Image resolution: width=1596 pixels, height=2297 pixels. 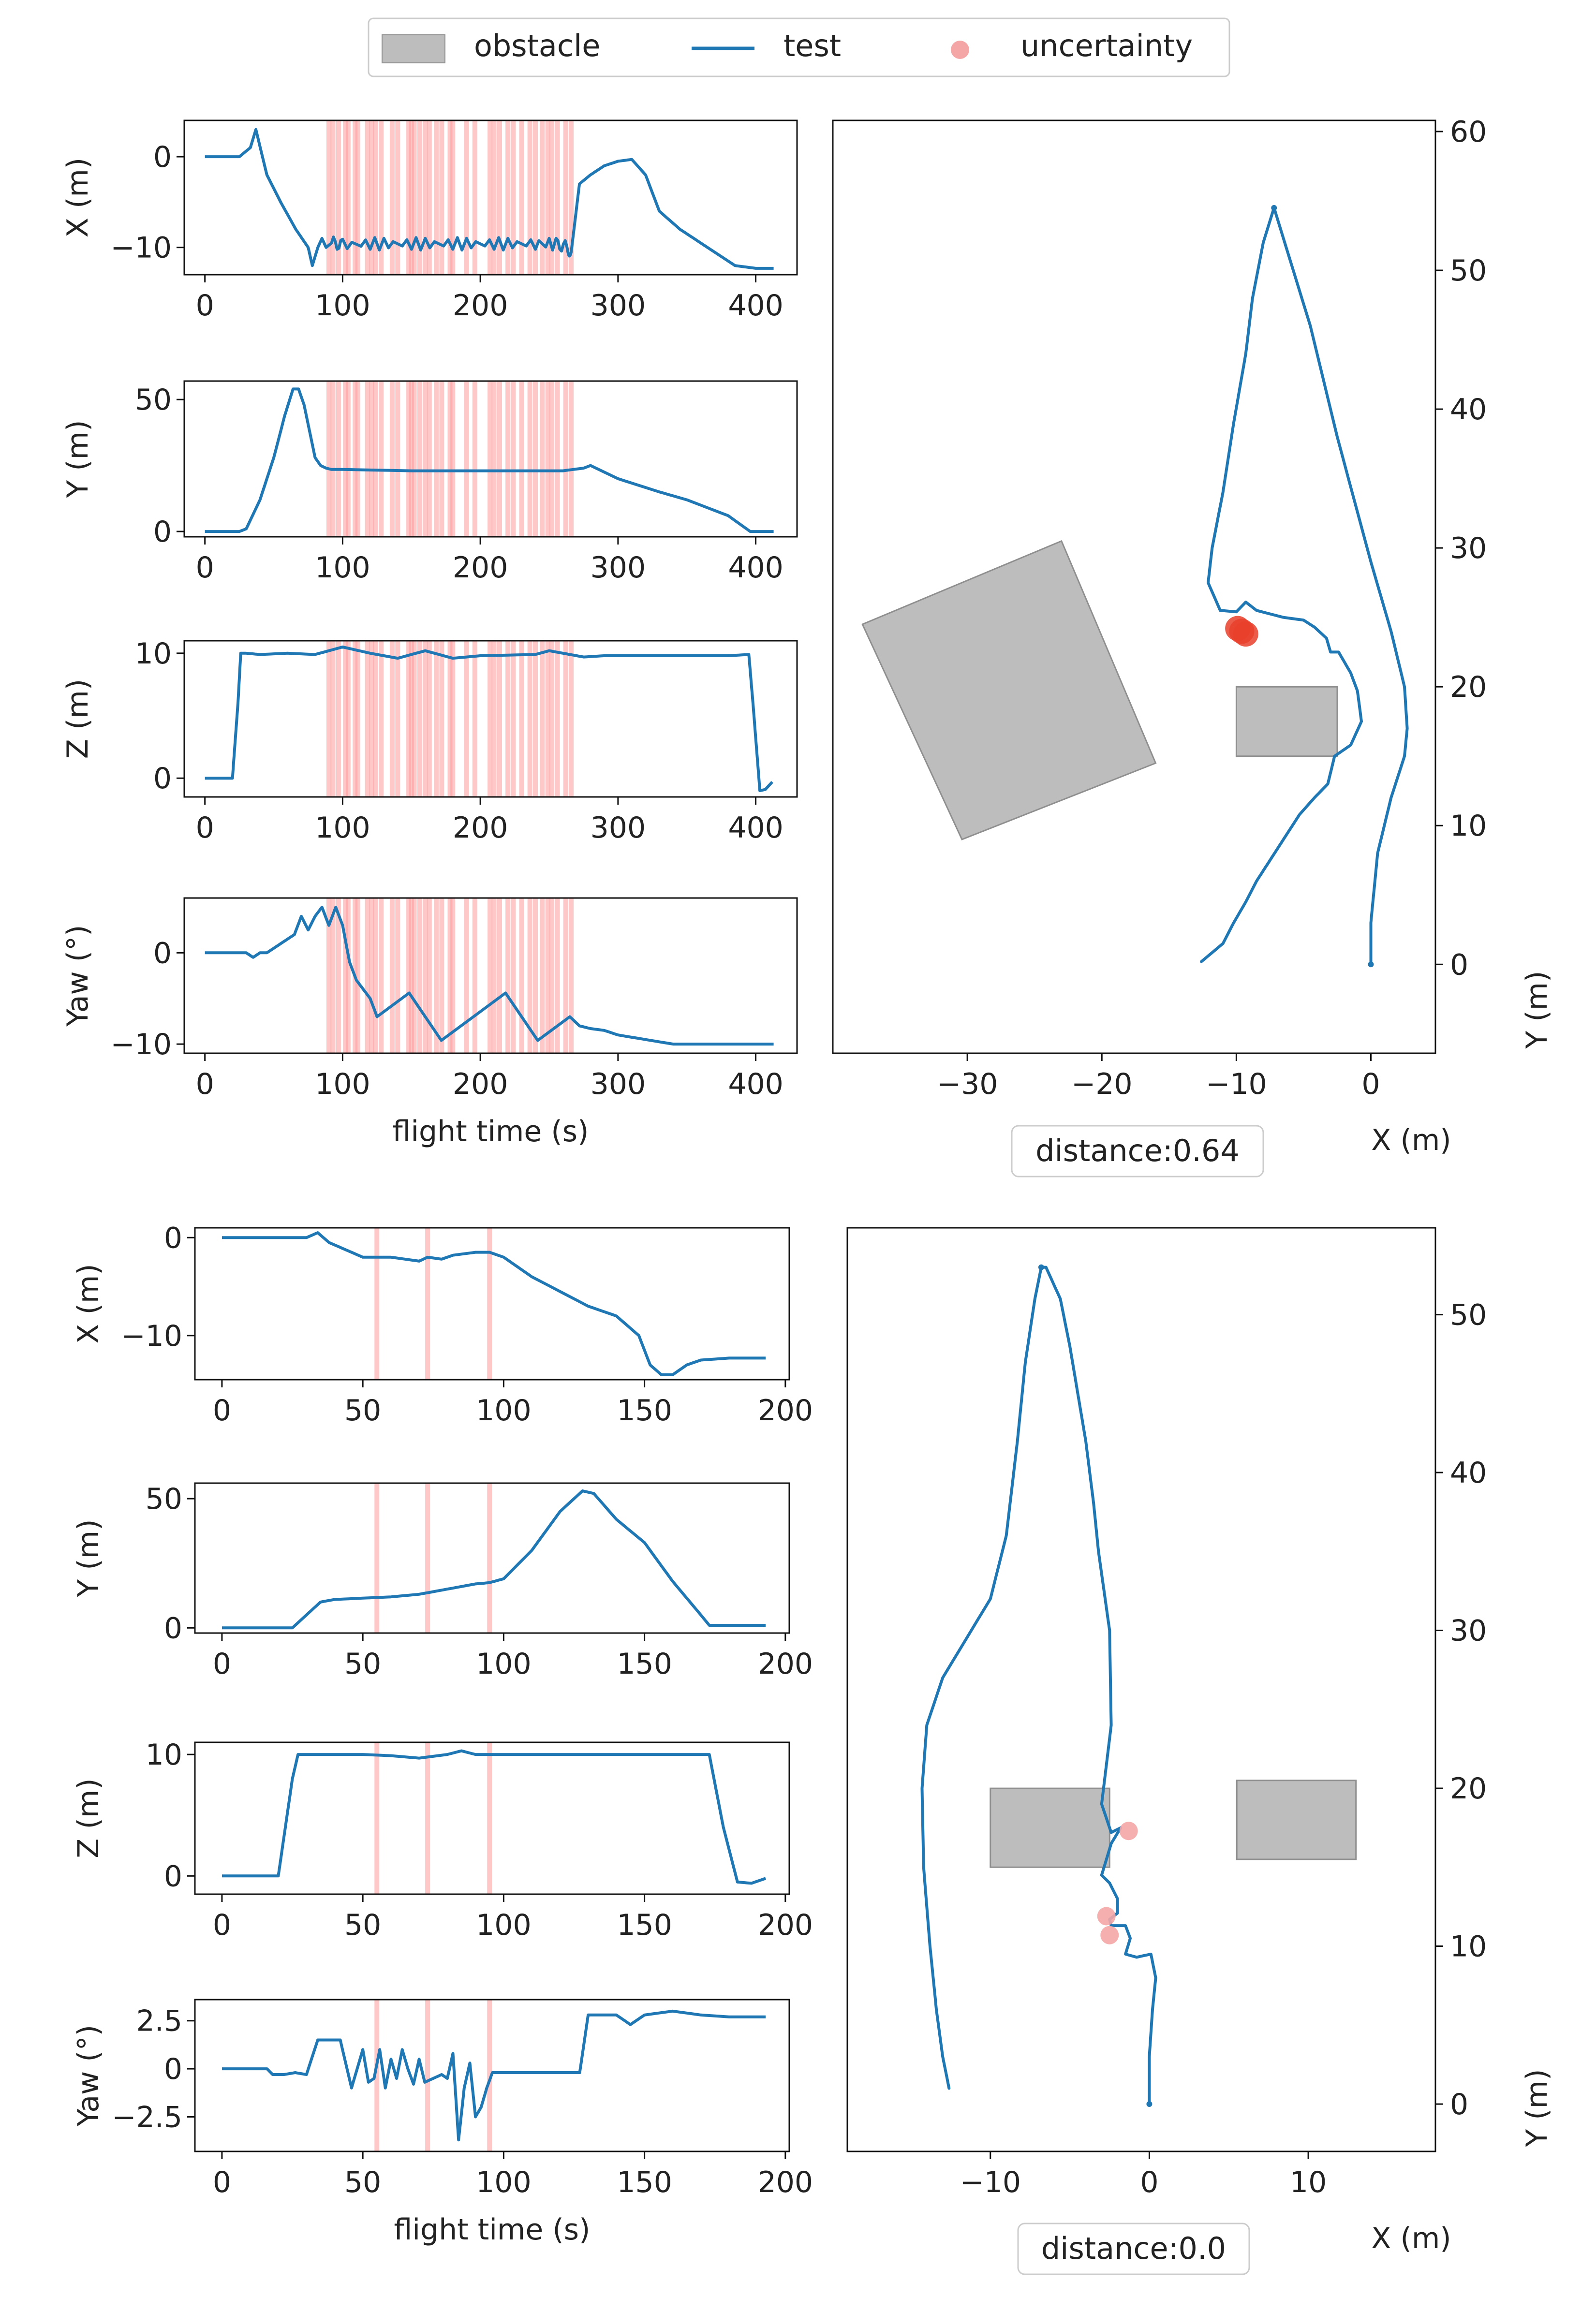 I want to click on x-tick-label: 200, so click(x=480, y=306).